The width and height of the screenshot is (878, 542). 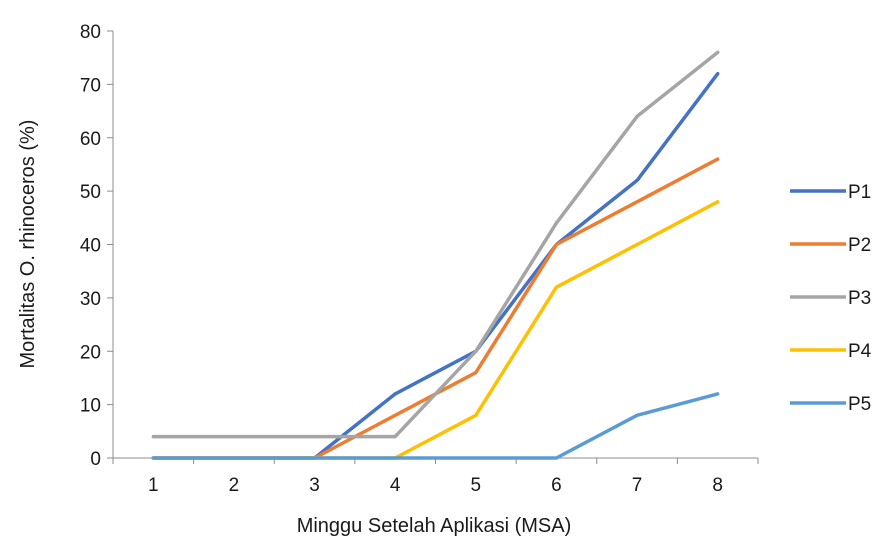 What do you see at coordinates (90, 32) in the screenshot?
I see `y-tick-label: 80` at bounding box center [90, 32].